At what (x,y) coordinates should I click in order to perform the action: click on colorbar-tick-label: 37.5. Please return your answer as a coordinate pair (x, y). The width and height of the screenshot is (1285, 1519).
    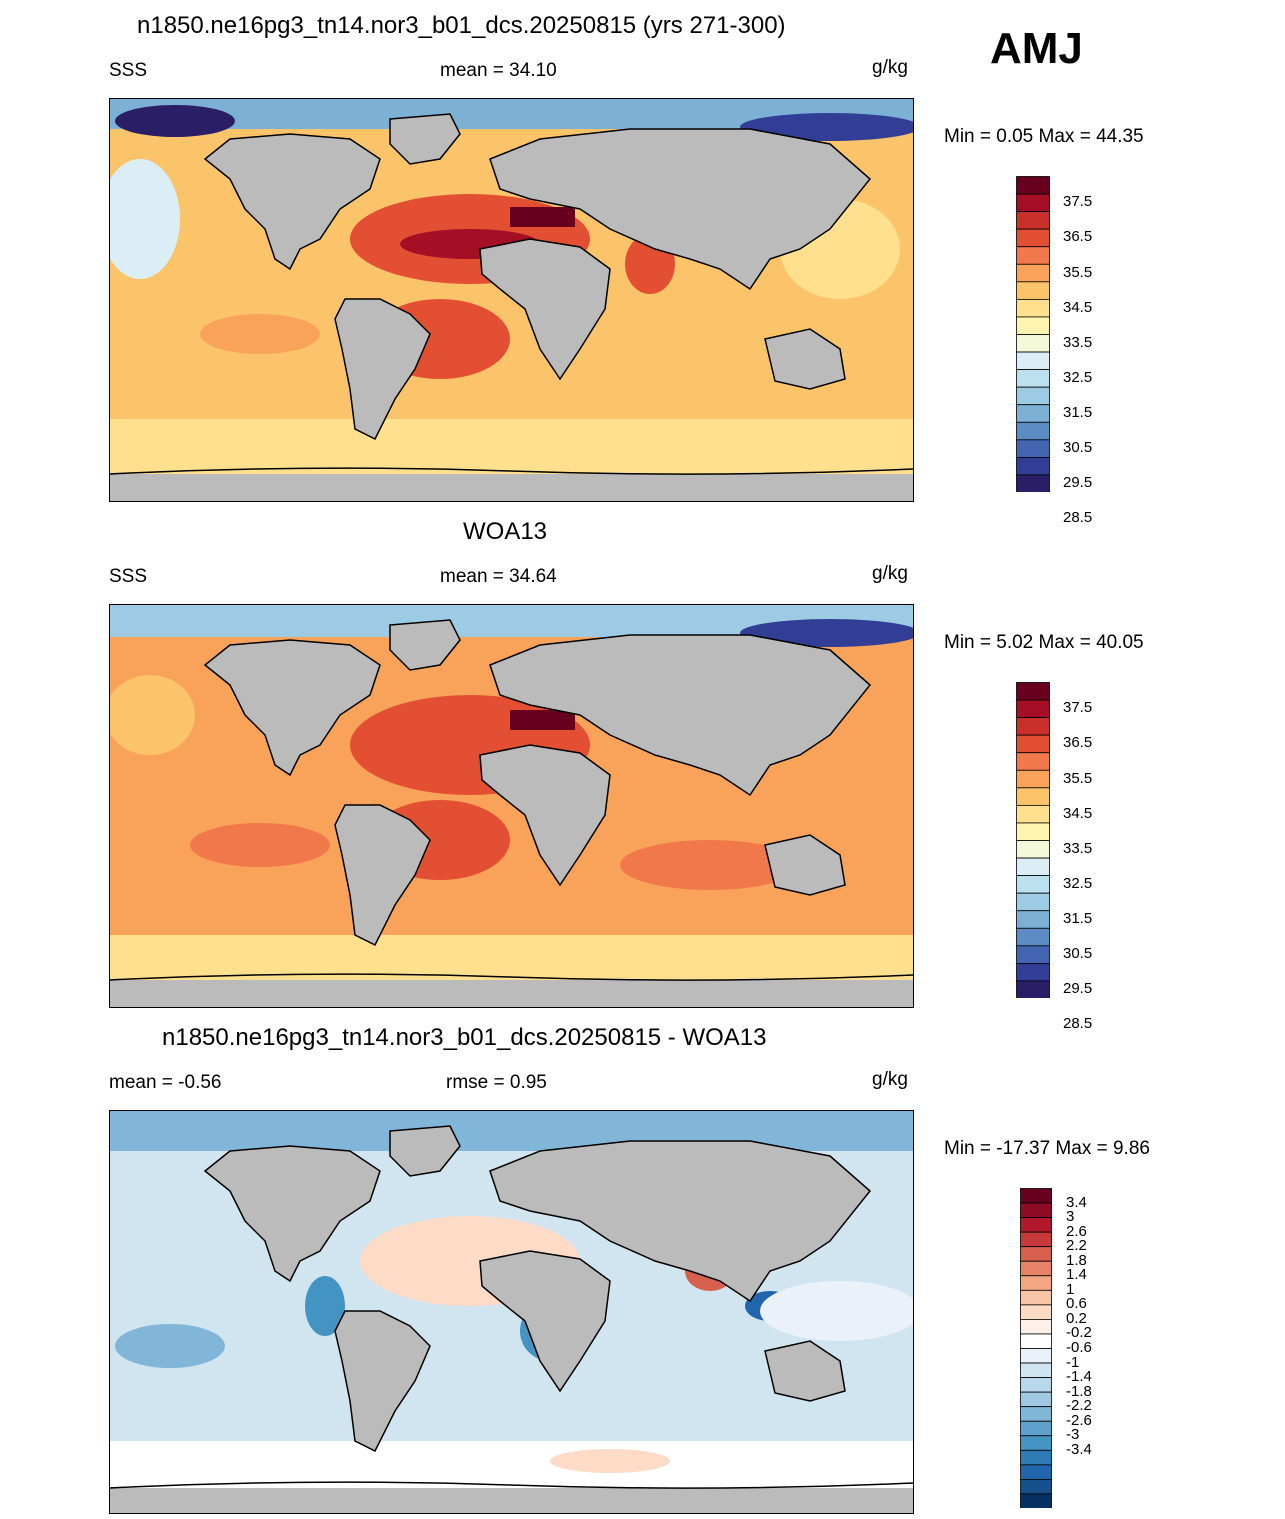
    Looking at the image, I should click on (1078, 708).